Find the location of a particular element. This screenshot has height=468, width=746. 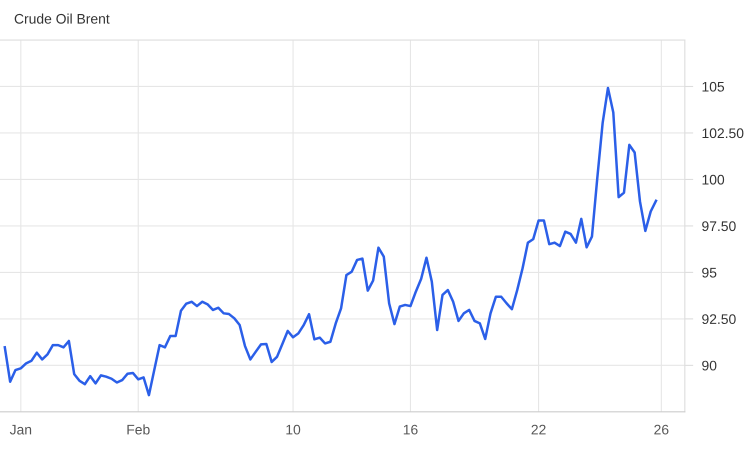

y-tick-label: 92.50 is located at coordinates (719, 319).